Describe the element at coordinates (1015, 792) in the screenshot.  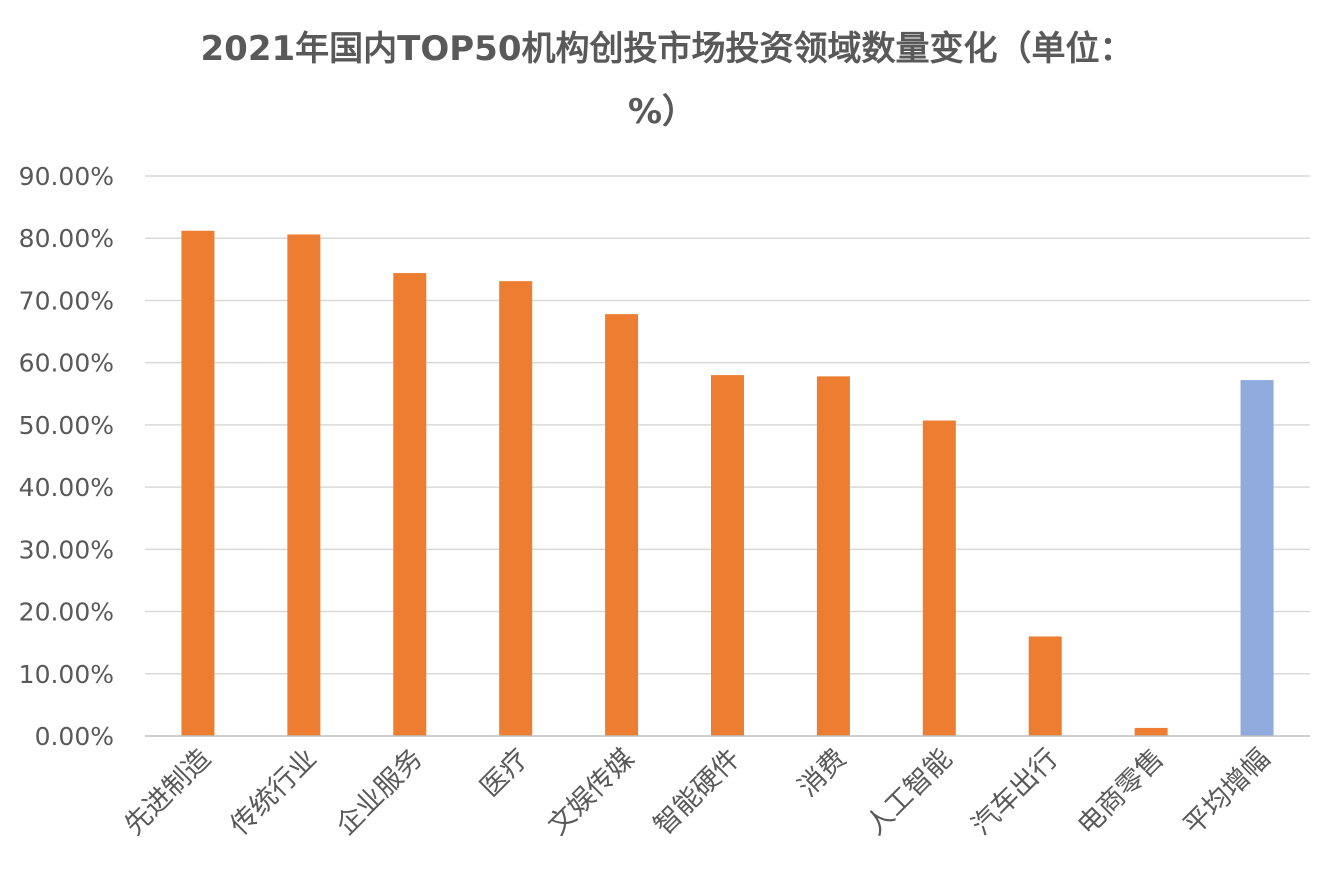
I see `x-tick-label: 汽车出行` at that location.